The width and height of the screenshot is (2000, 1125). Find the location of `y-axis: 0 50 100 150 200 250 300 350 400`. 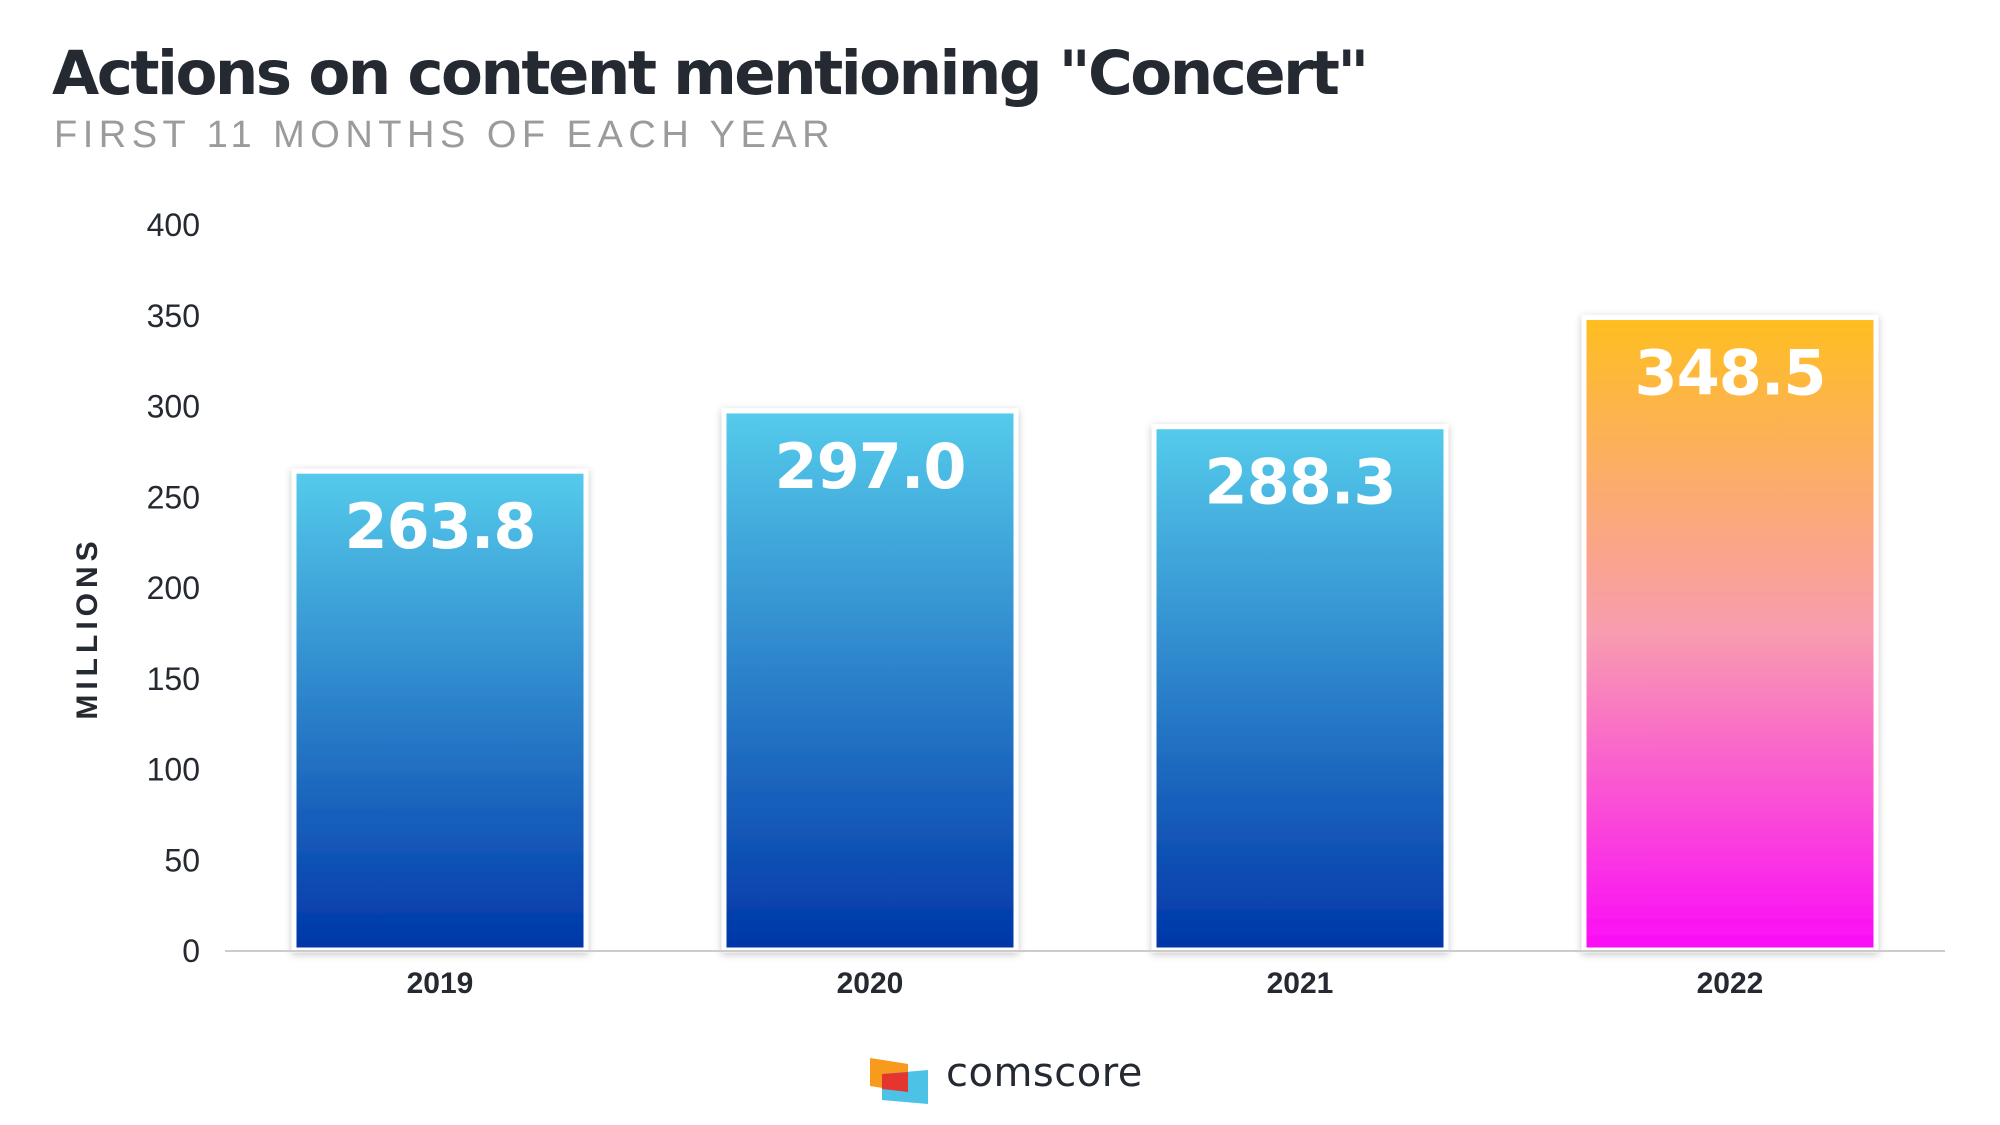

y-axis: 0 50 100 150 200 250 300 350 400 is located at coordinates (173, 588).